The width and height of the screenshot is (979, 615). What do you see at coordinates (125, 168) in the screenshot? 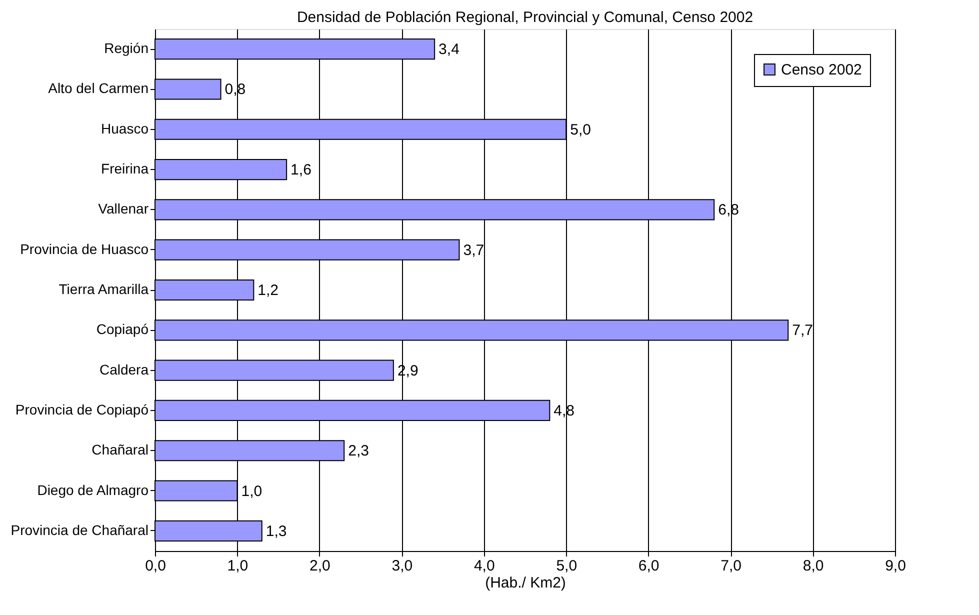
I see `y-tick-label: Freirina` at bounding box center [125, 168].